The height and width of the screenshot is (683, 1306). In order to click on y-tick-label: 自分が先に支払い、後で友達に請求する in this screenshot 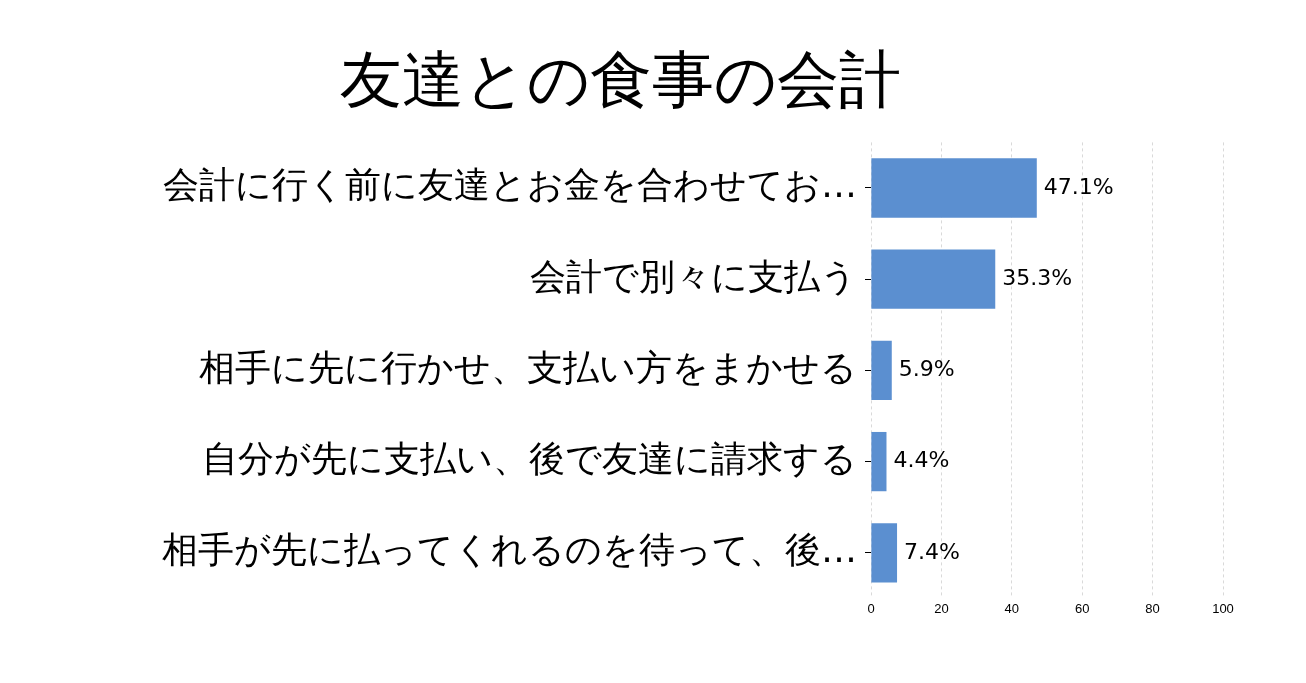, I will do `click(529, 458)`.